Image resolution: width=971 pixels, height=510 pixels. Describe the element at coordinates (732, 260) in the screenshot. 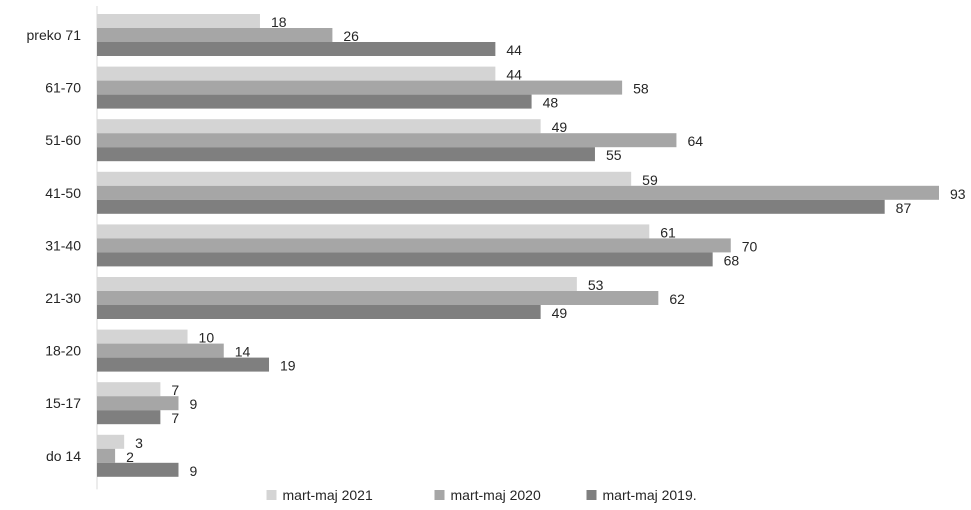

I see `data-label: 68` at that location.